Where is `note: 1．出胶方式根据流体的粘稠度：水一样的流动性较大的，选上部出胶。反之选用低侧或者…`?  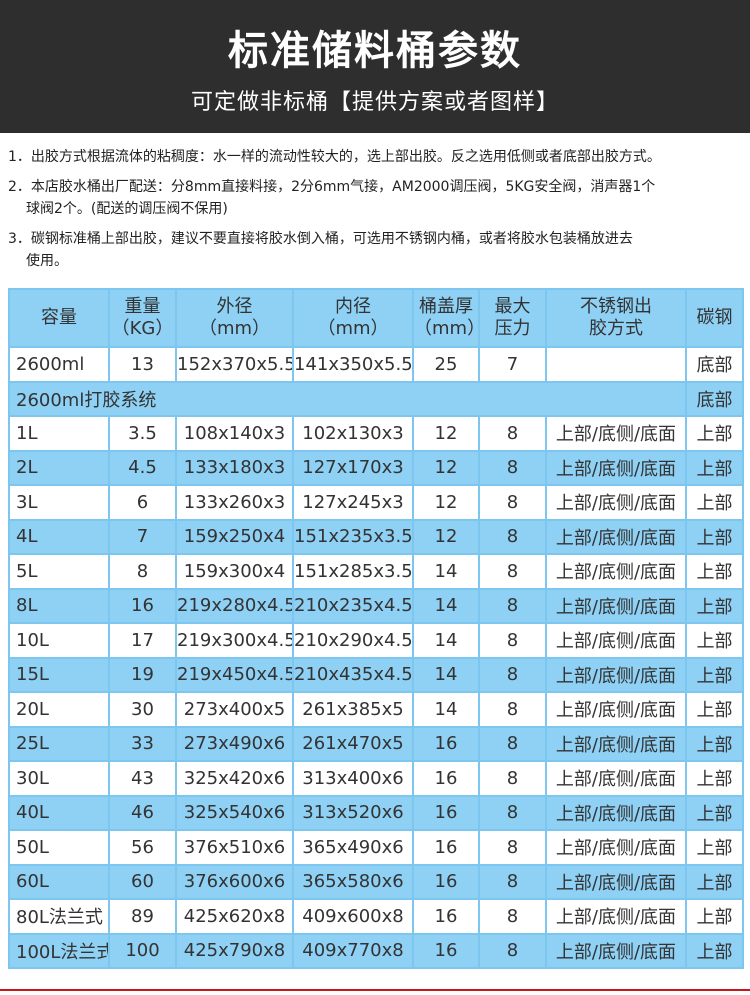 note: 1．出胶方式根据流体的粘稠度：水一样的流动性较大的，选上部出胶。反之选用低侧或者… is located at coordinates (378, 157).